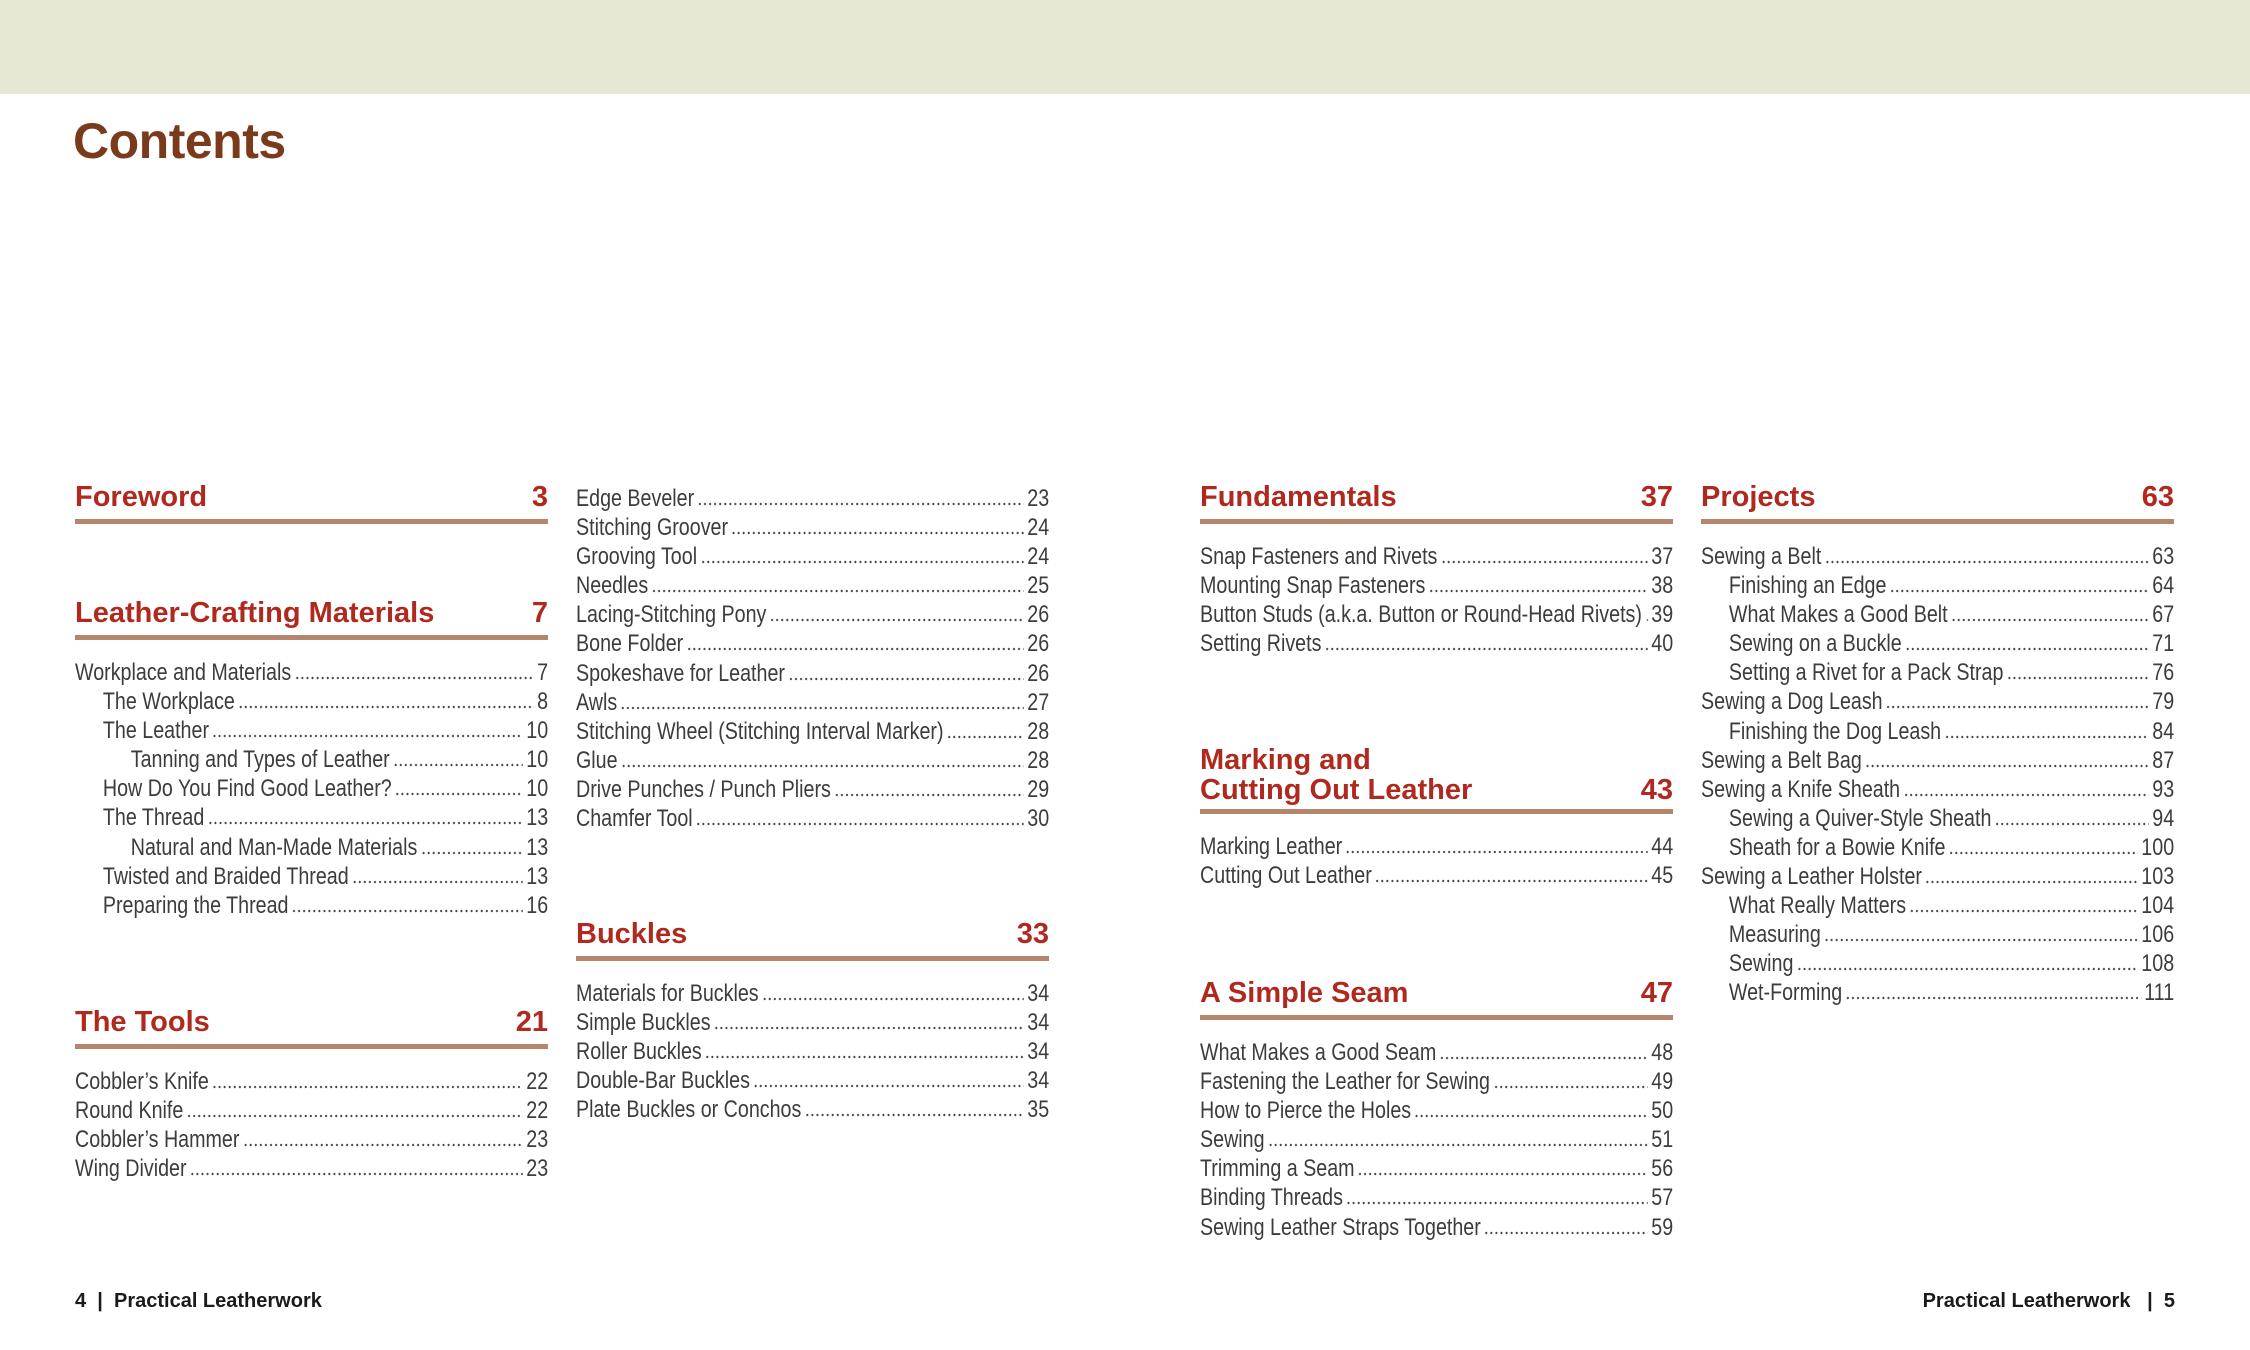 The height and width of the screenshot is (1350, 2250). I want to click on entry-label: Double-Bar Buckles, so click(663, 1081).